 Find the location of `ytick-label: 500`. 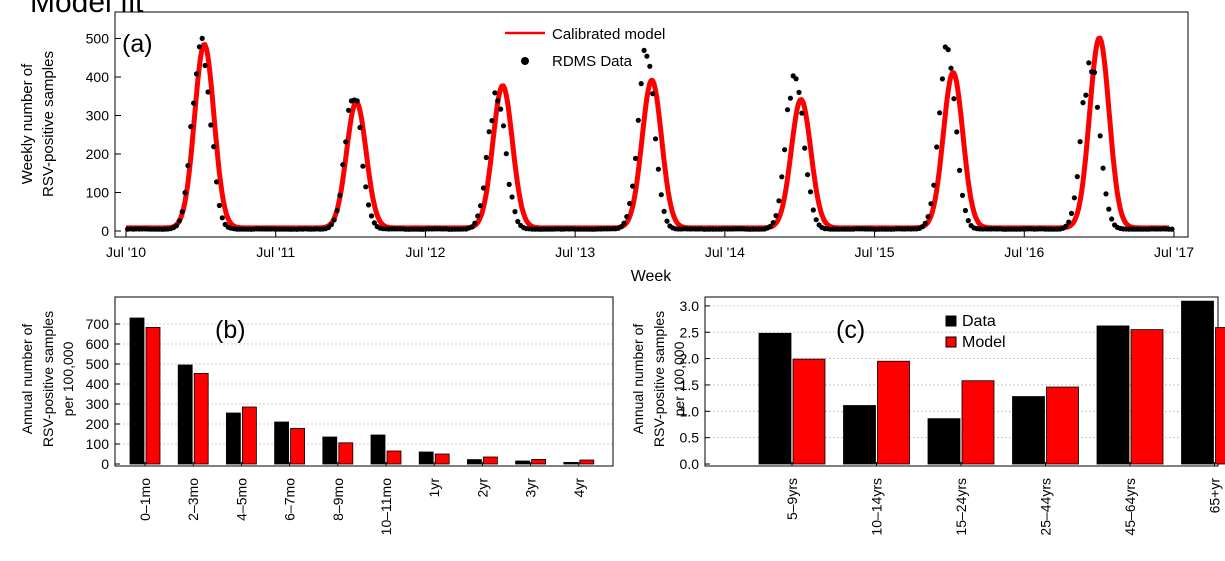

ytick-label: 500 is located at coordinates (98, 364).